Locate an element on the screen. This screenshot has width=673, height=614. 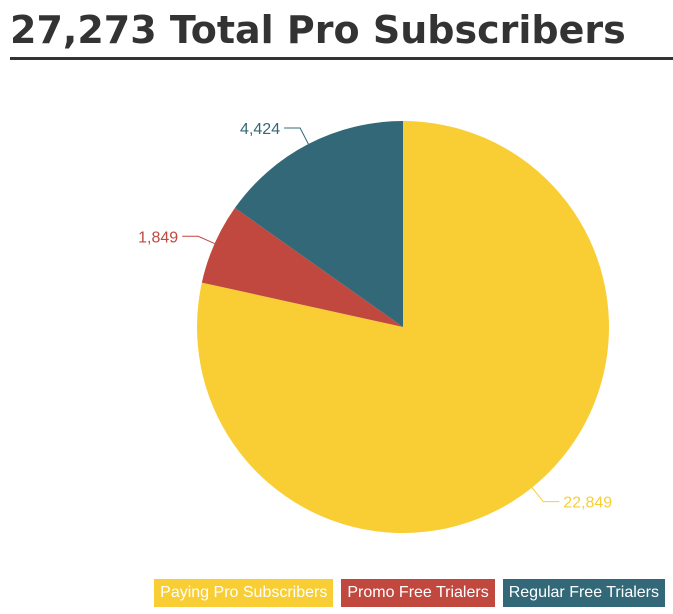
legend-item-regular: Regular Free Trialers is located at coordinates (583, 593).